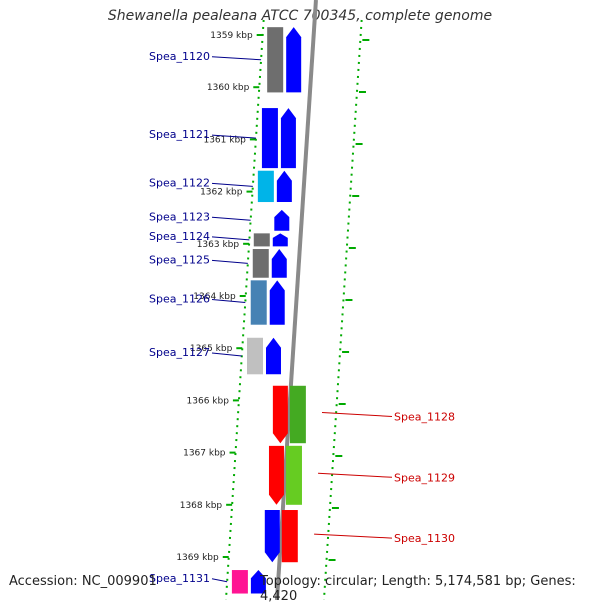 The height and width of the screenshot is (604, 600). What do you see at coordinates (179, 134) in the screenshot?
I see `gene-label: Spea_1121` at bounding box center [179, 134].